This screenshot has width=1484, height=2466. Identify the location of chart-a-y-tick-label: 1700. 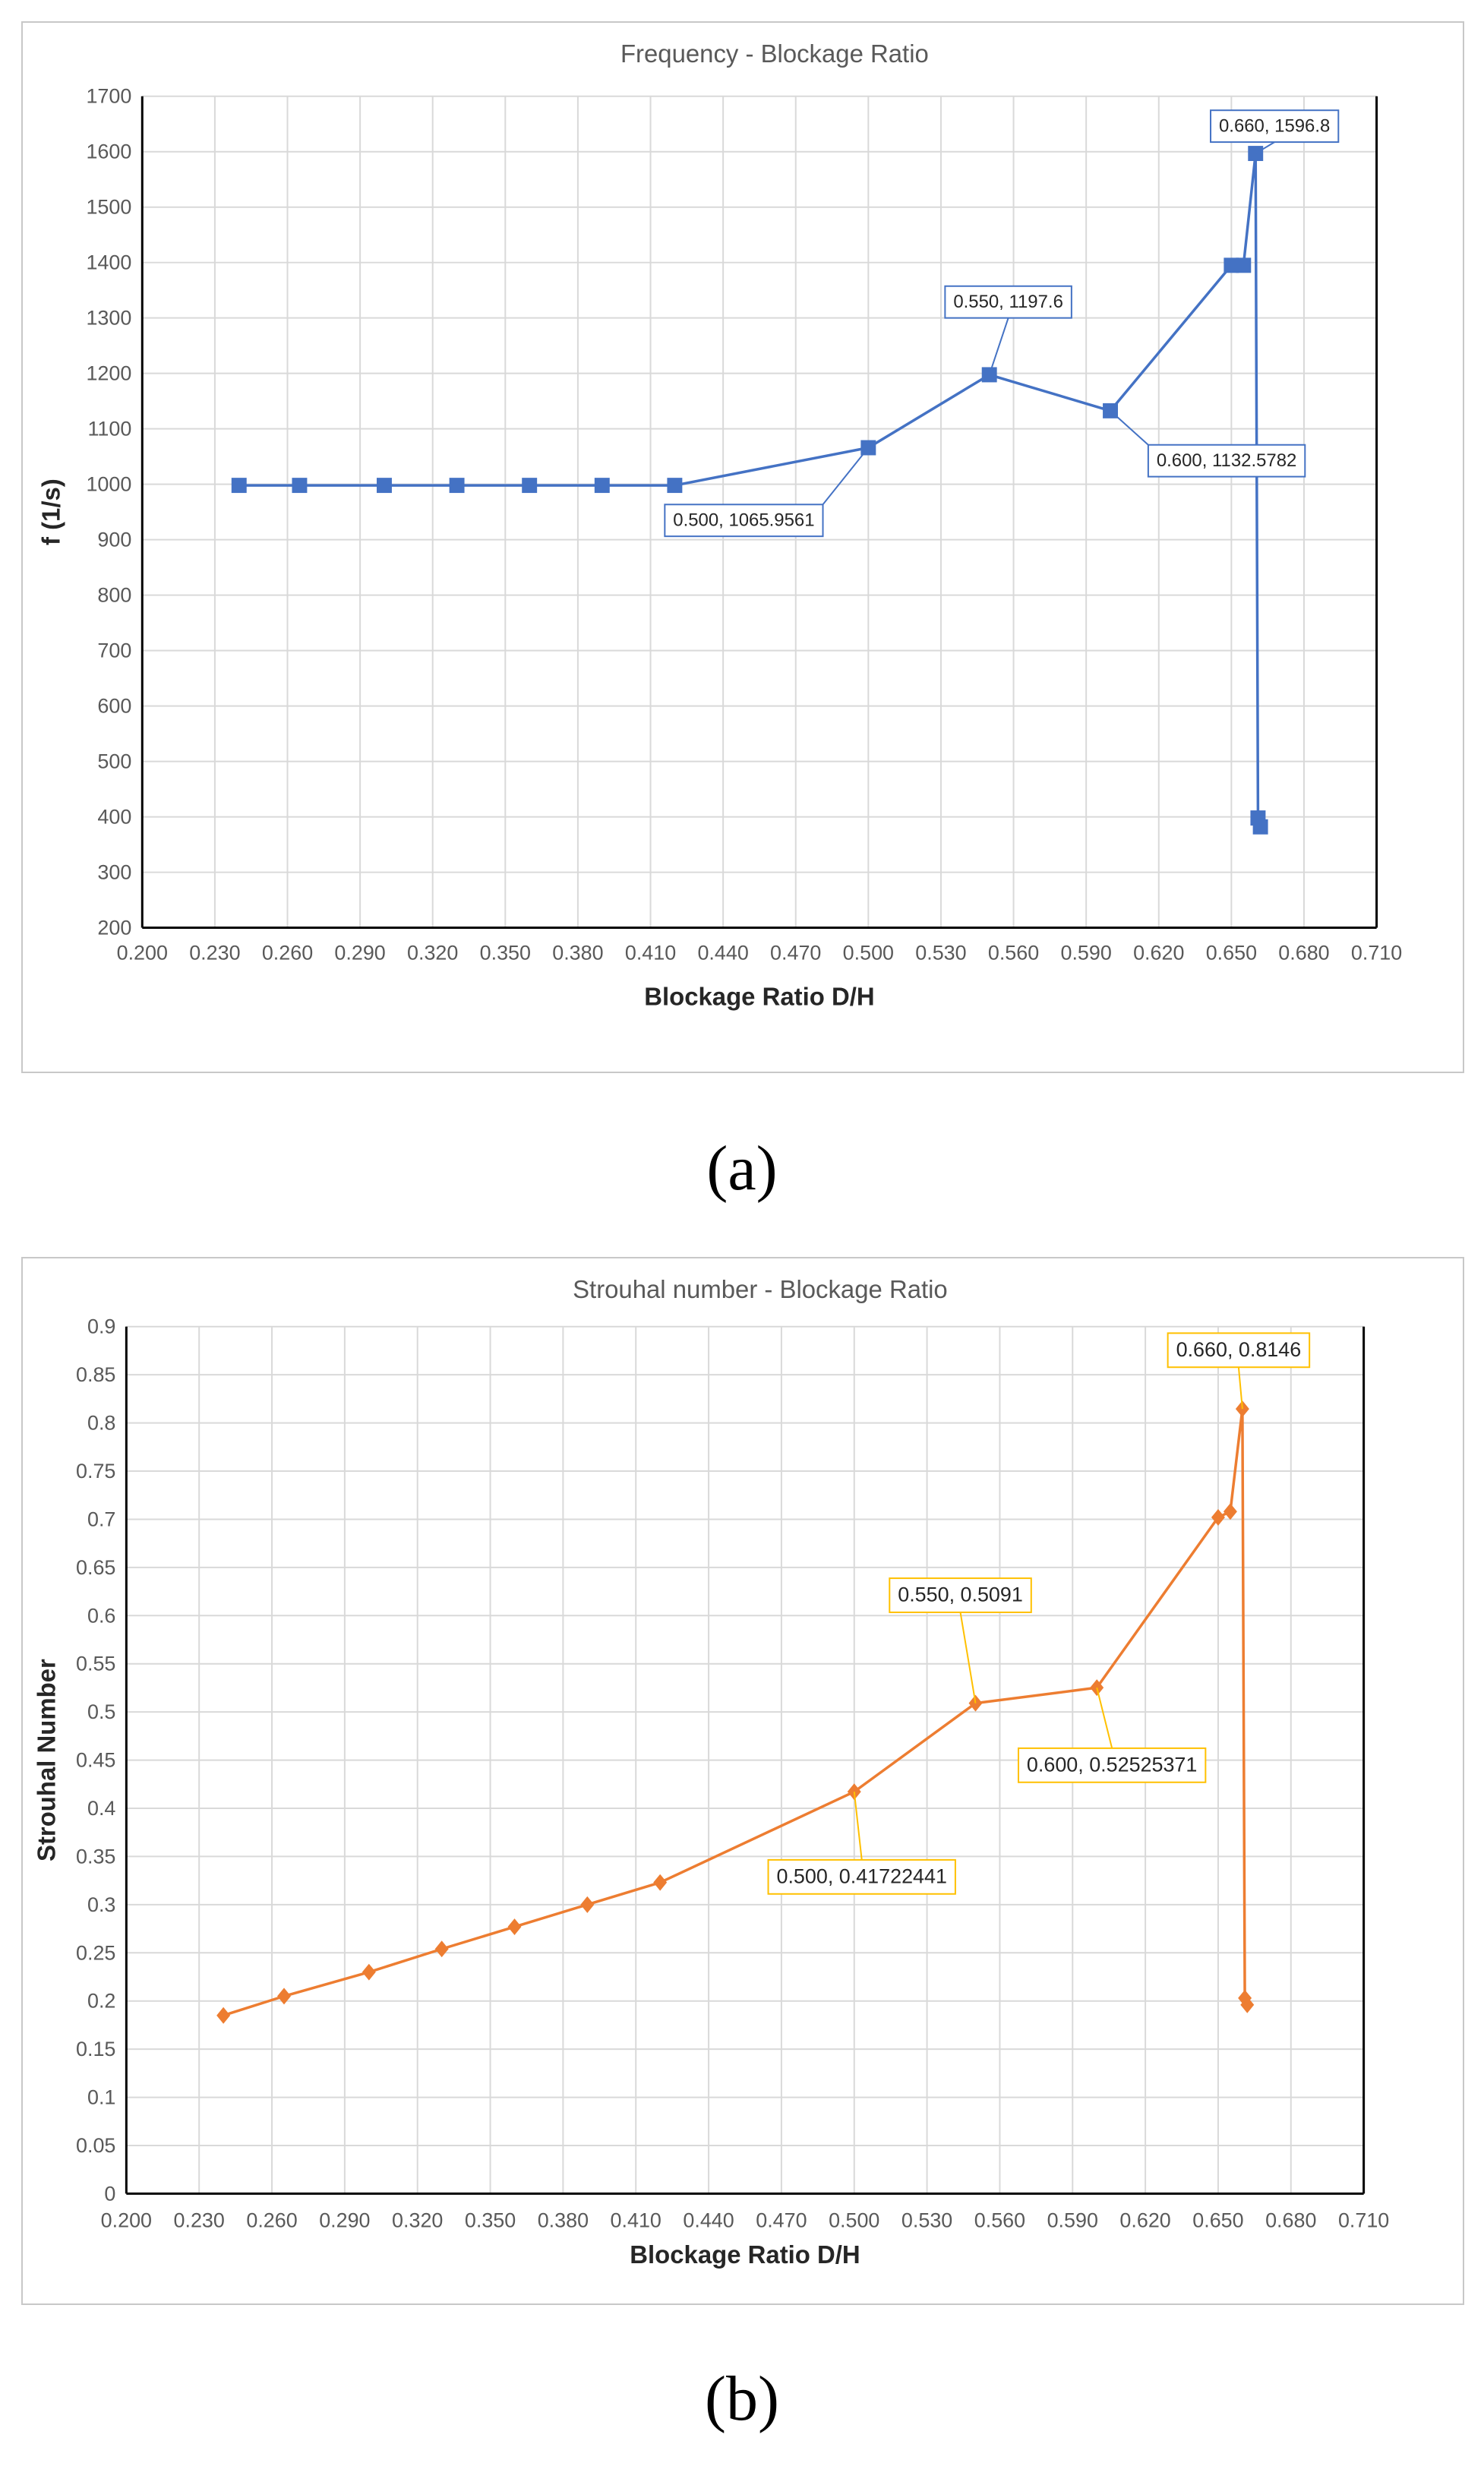
(108, 97).